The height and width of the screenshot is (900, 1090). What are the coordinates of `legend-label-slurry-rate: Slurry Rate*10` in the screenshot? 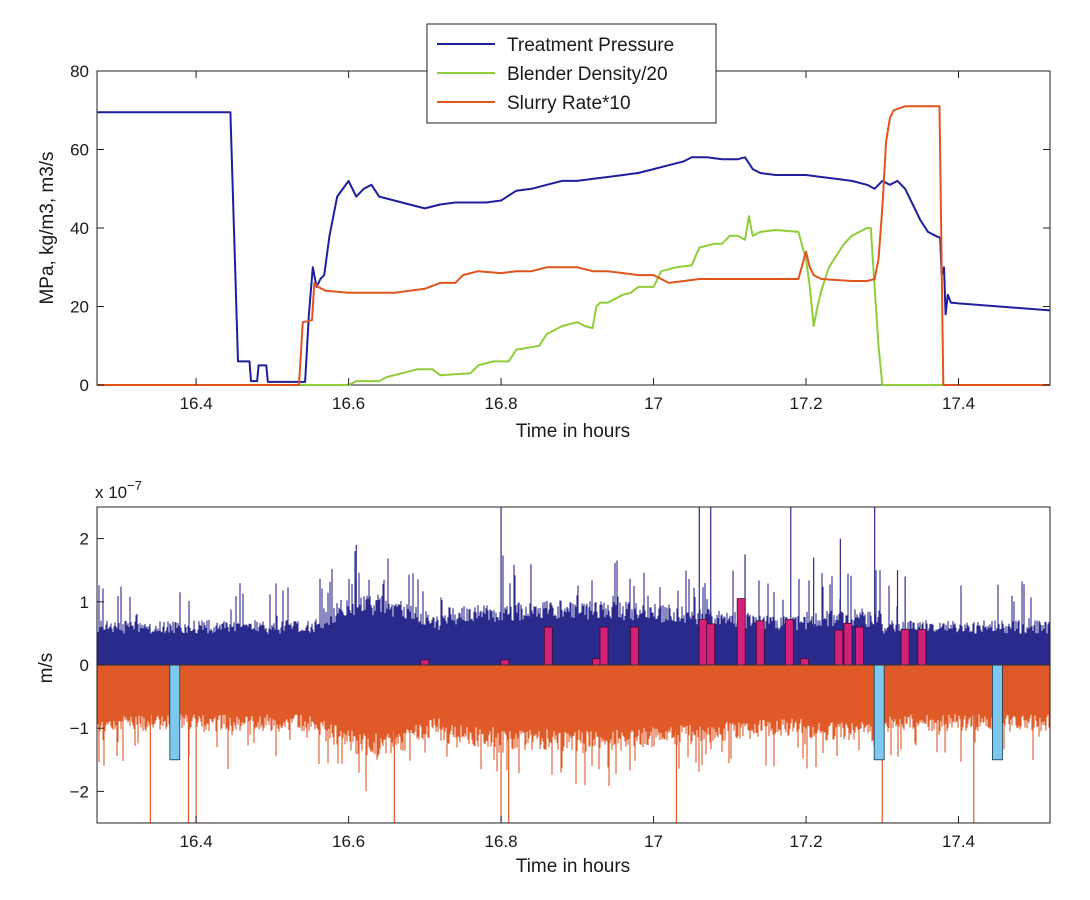 It's located at (569, 103).